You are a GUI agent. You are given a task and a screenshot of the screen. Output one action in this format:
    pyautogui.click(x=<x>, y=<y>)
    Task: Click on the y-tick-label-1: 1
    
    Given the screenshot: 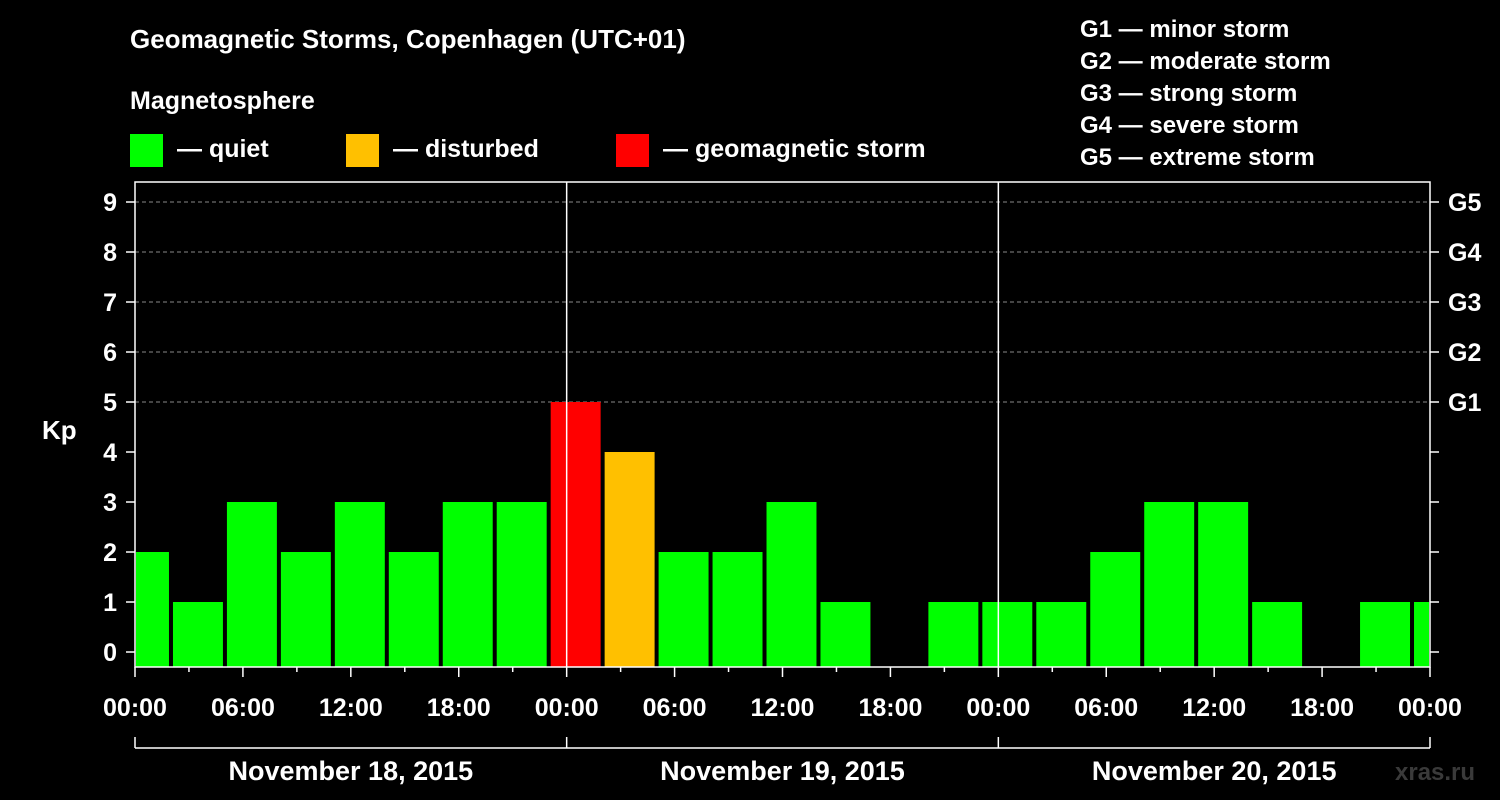 What is the action you would take?
    pyautogui.click(x=110, y=603)
    